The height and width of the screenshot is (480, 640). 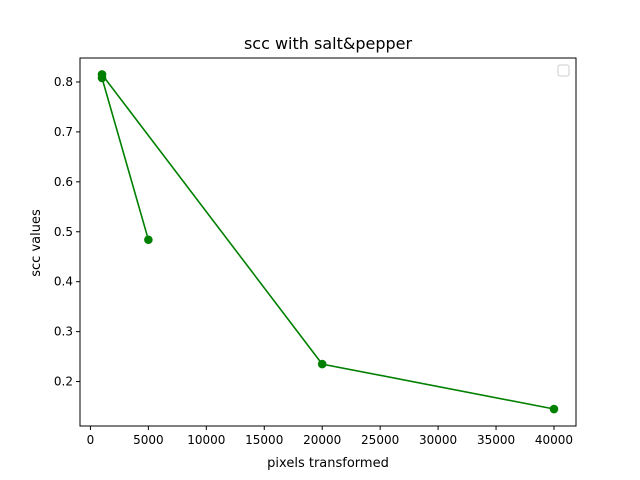 I want to click on y-axis: 0.2 0.3 0.4 0.5 0.6 0.7 0.8, so click(x=67, y=232).